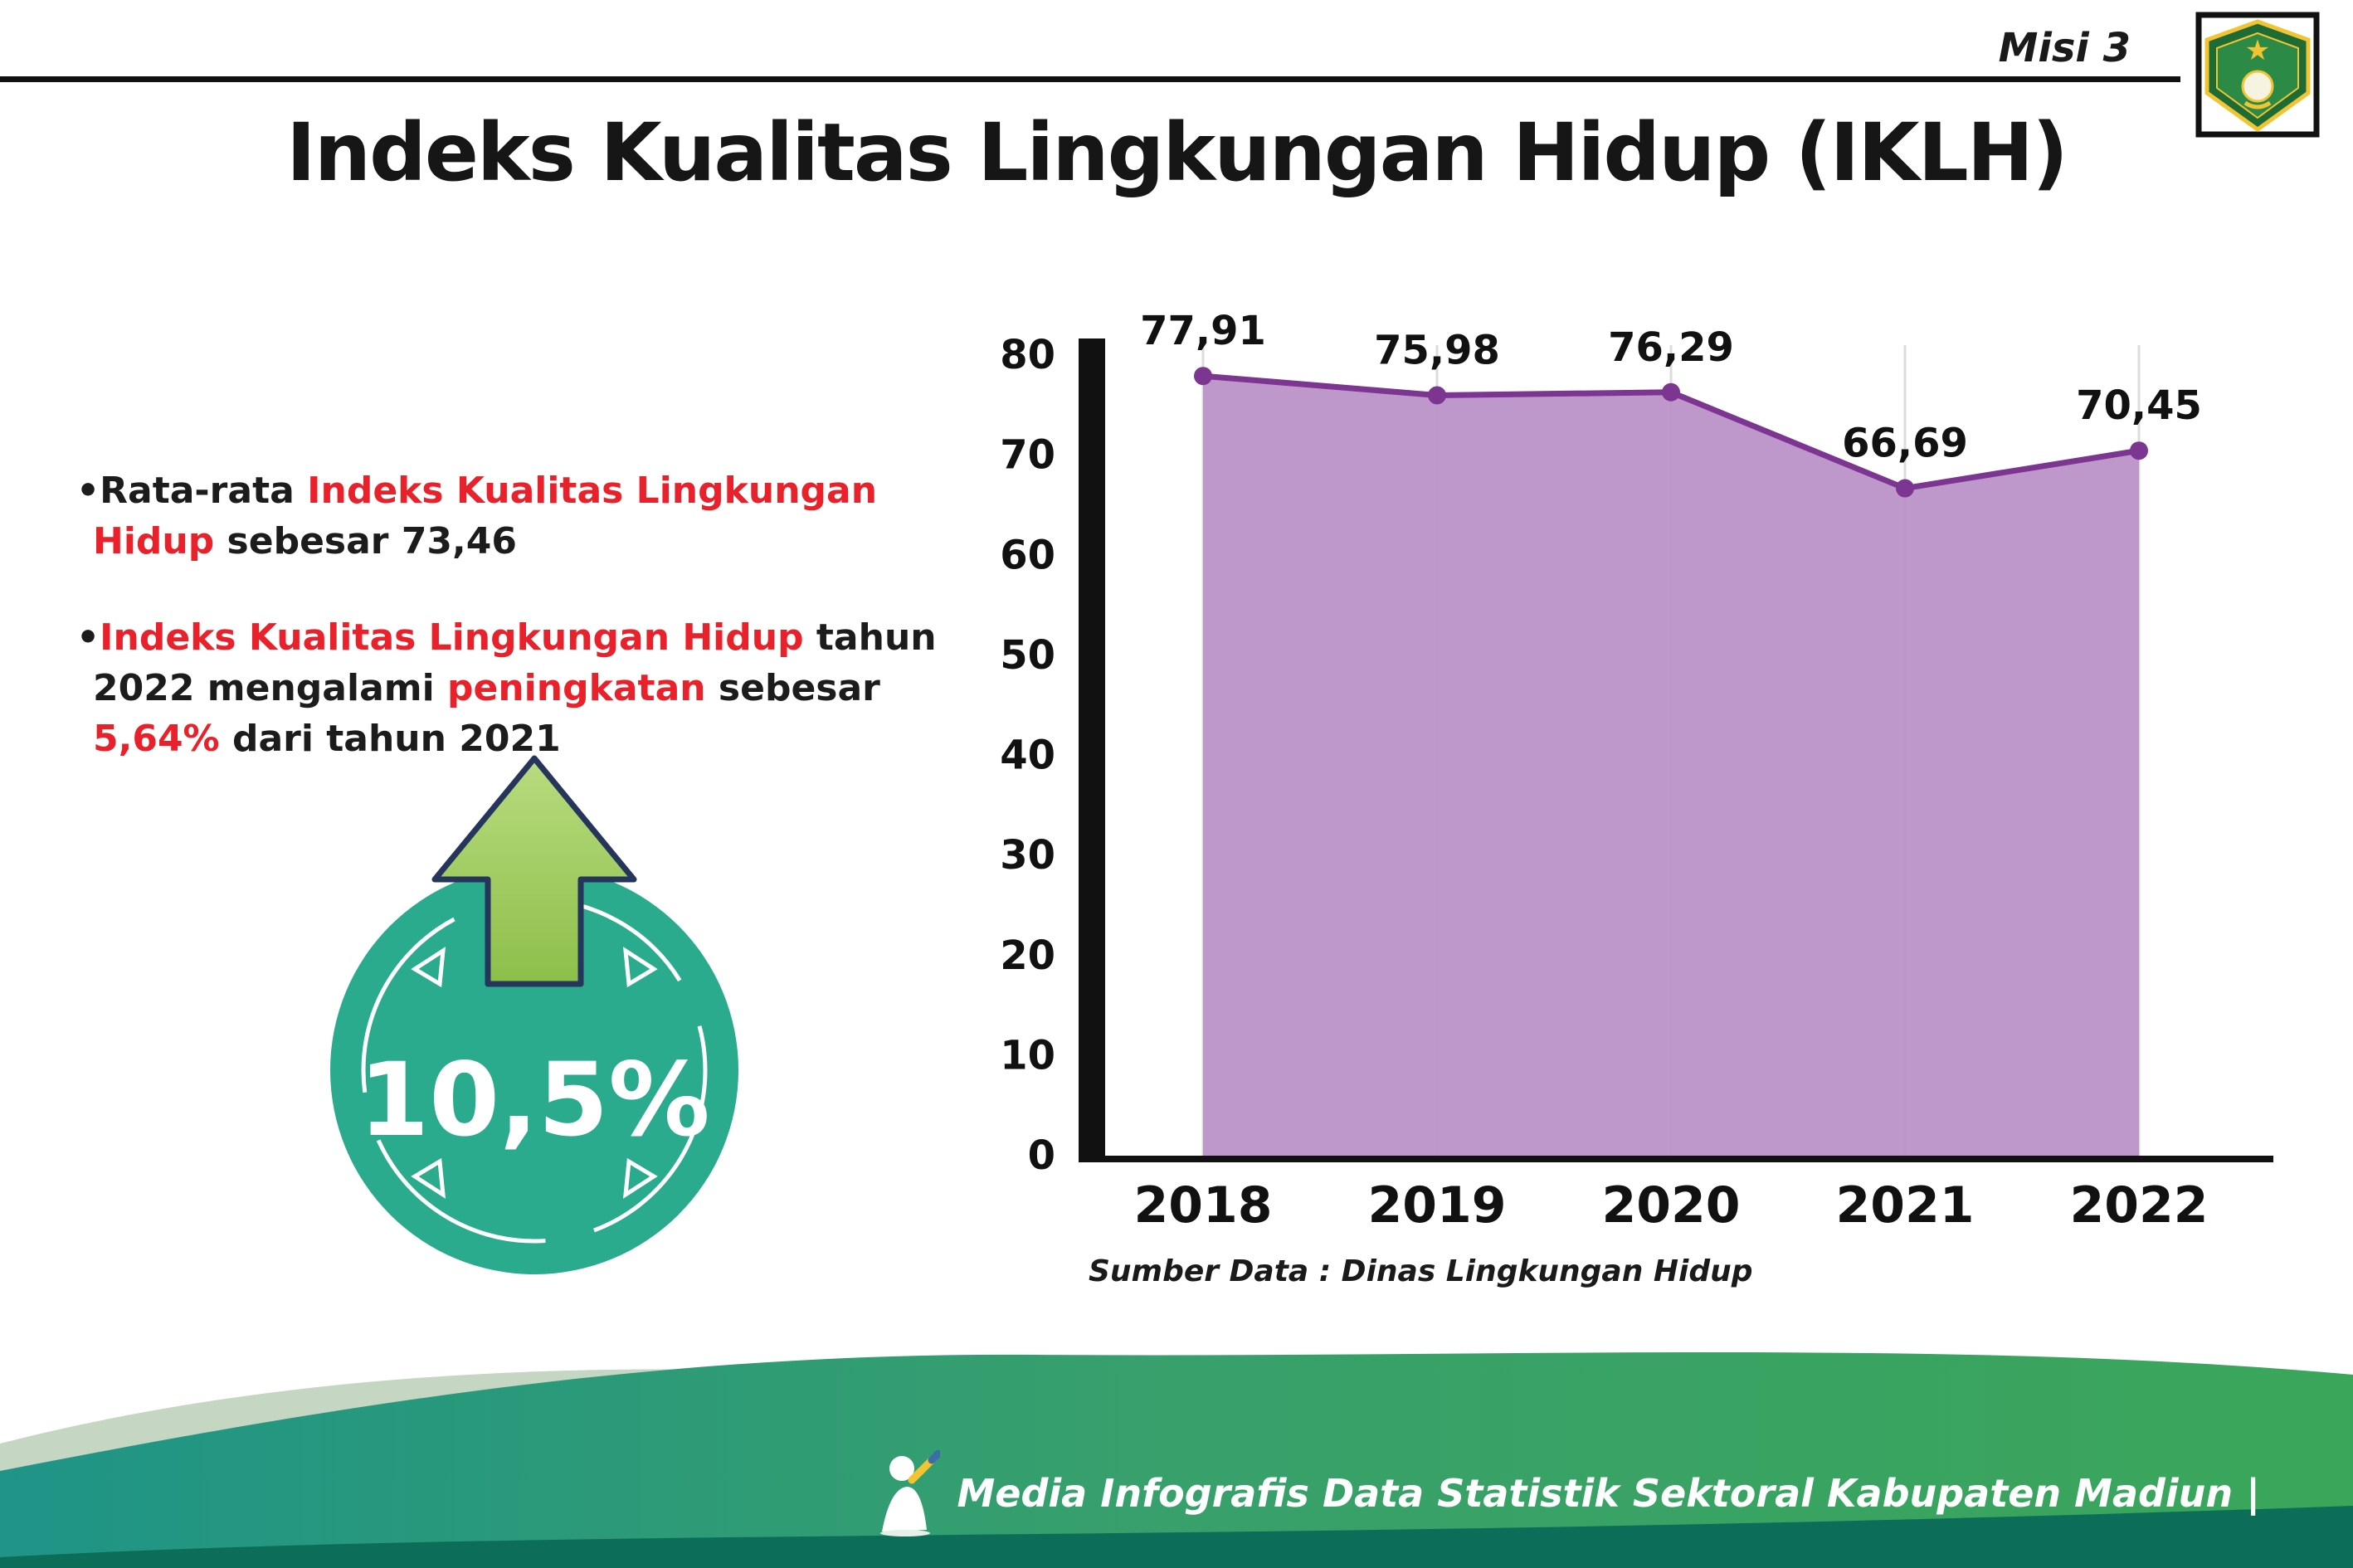 The width and height of the screenshot is (2353, 1568). I want to click on y-tick-label: 0, so click(1041, 1155).